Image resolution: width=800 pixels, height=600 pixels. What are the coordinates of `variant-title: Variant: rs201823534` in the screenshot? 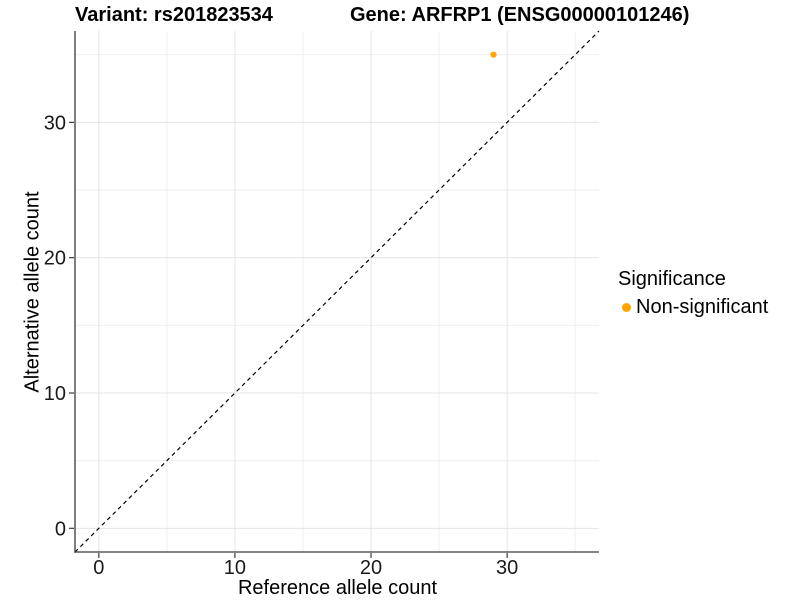 It's located at (174, 15).